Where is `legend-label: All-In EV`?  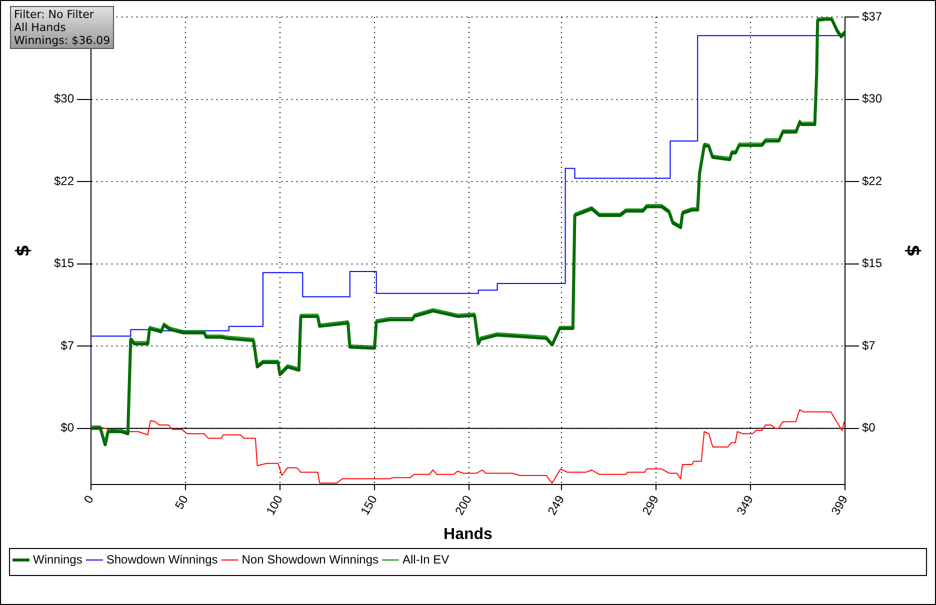 legend-label: All-In EV is located at coordinates (426, 559).